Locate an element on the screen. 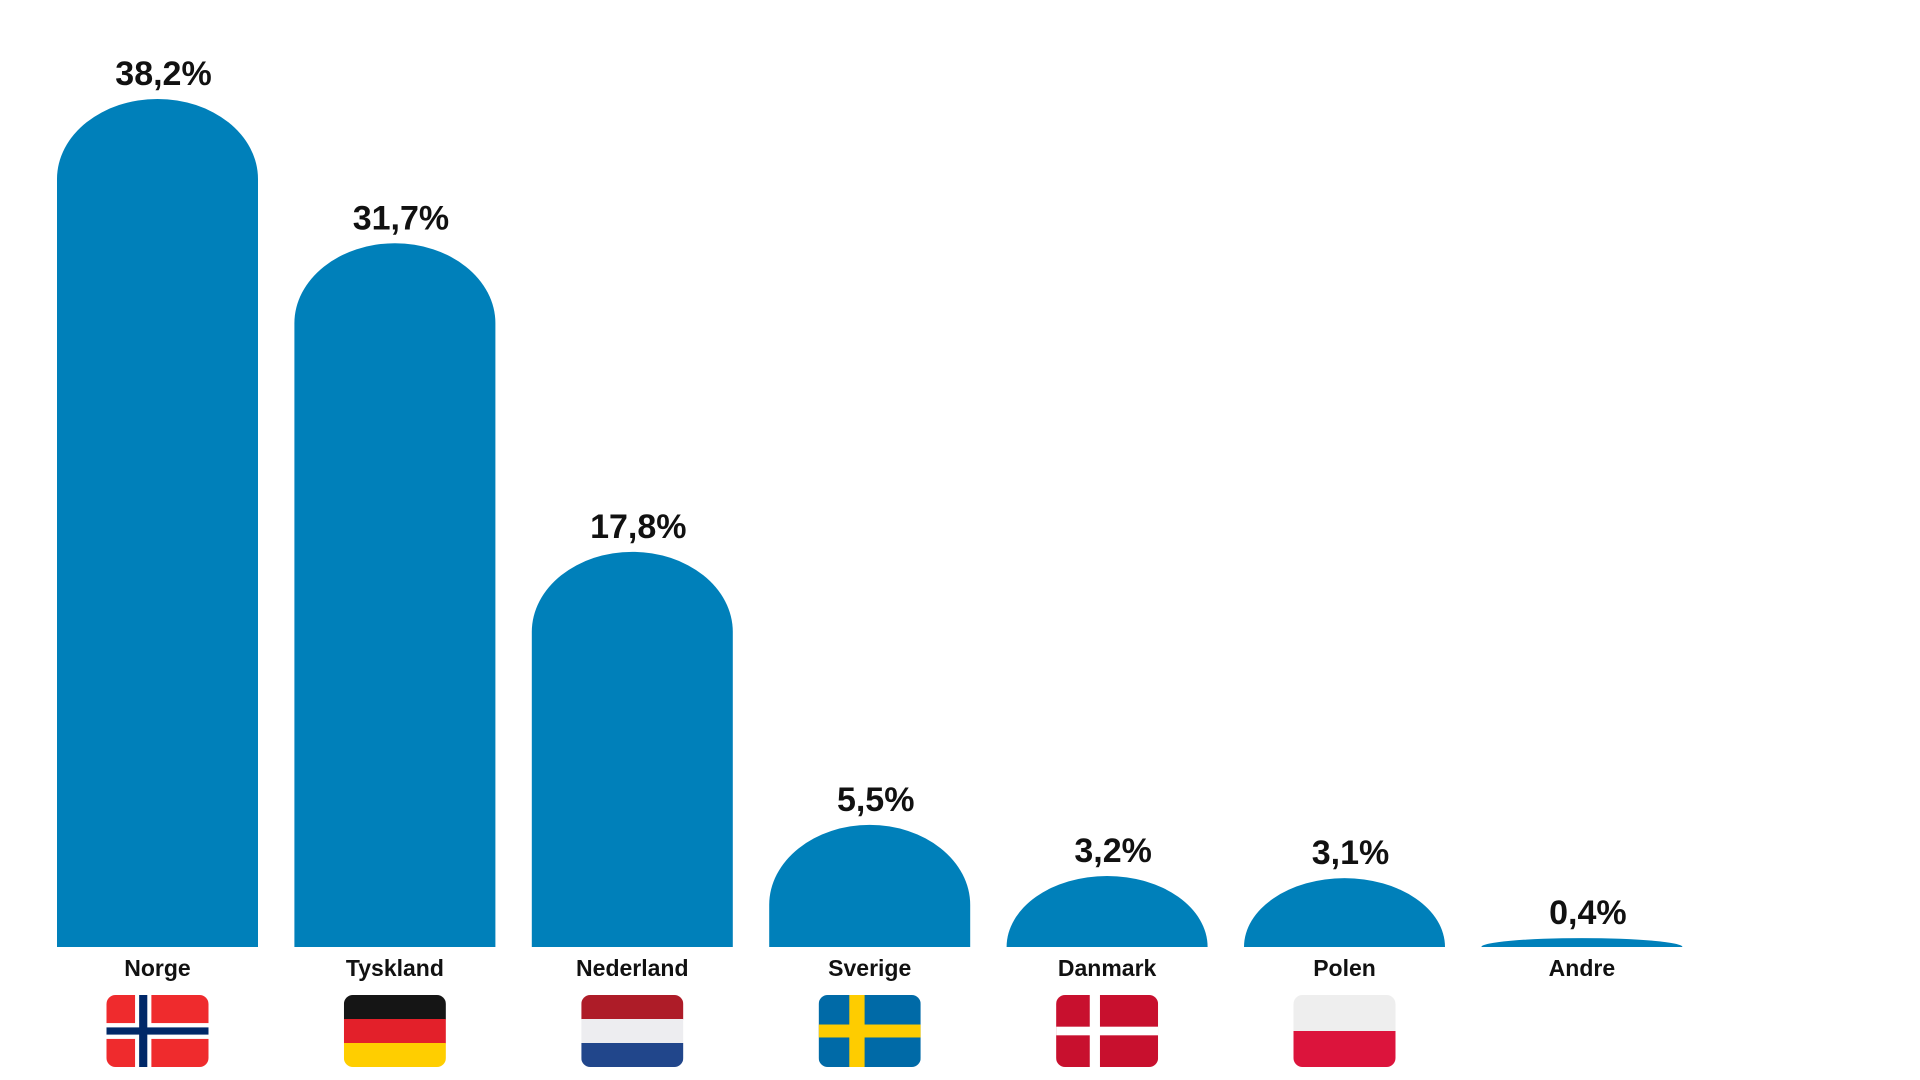 The width and height of the screenshot is (1920, 1080). denmark-flag-icon is located at coordinates (1107, 1031).